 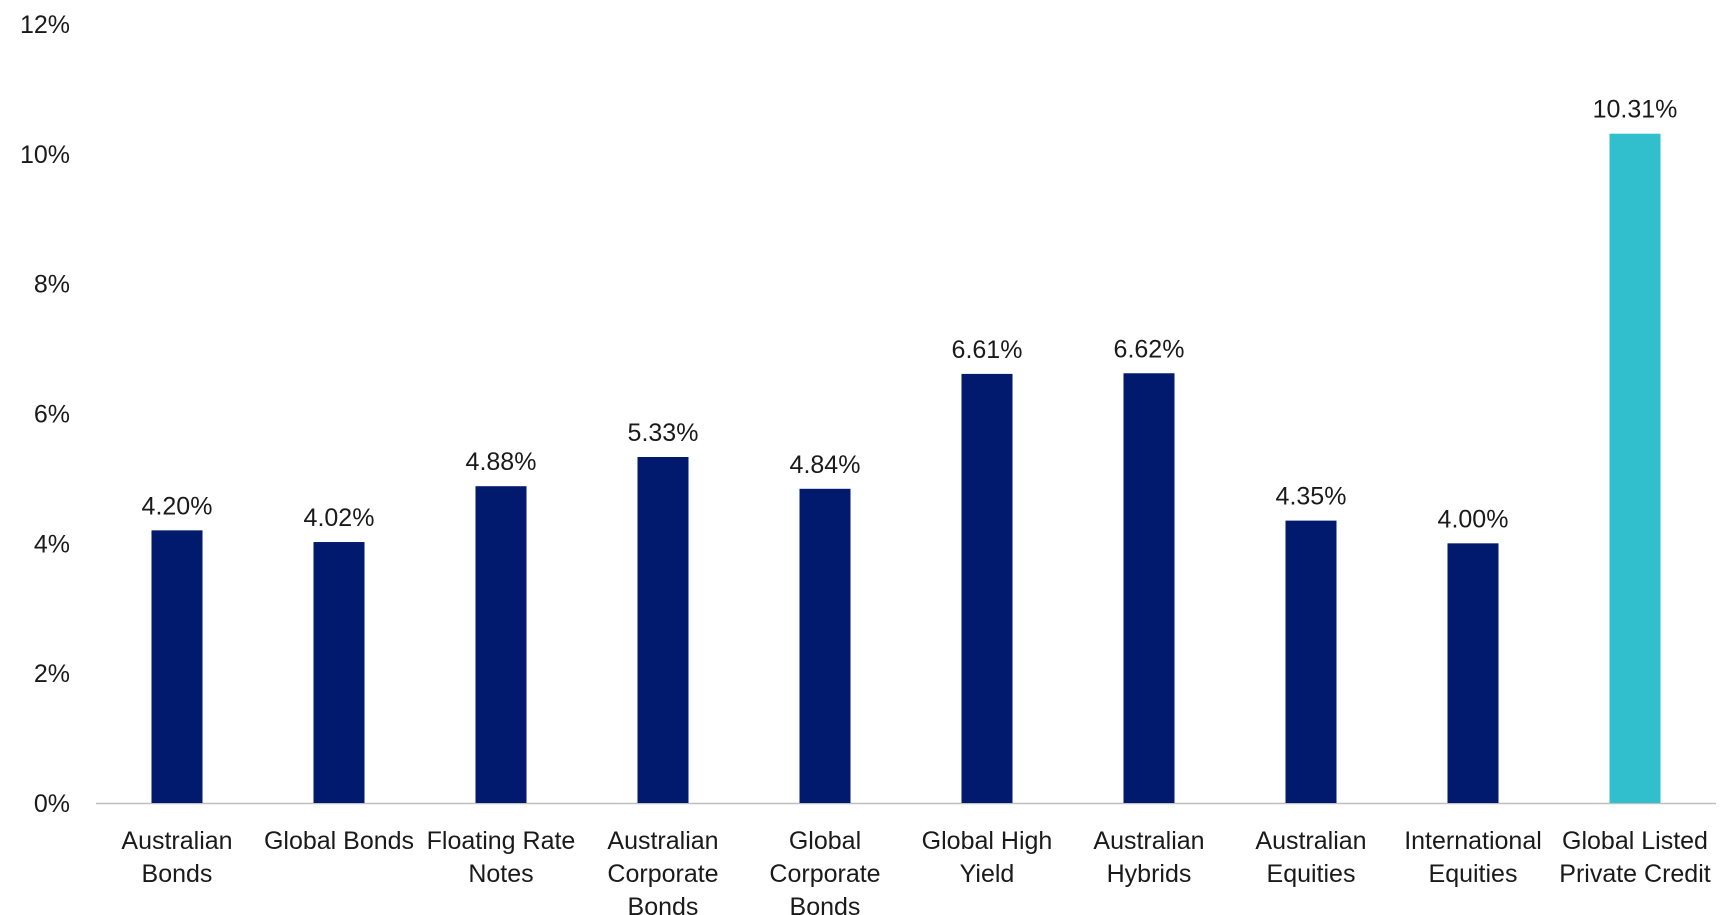 I want to click on y-tick-label: 8%, so click(x=52, y=285).